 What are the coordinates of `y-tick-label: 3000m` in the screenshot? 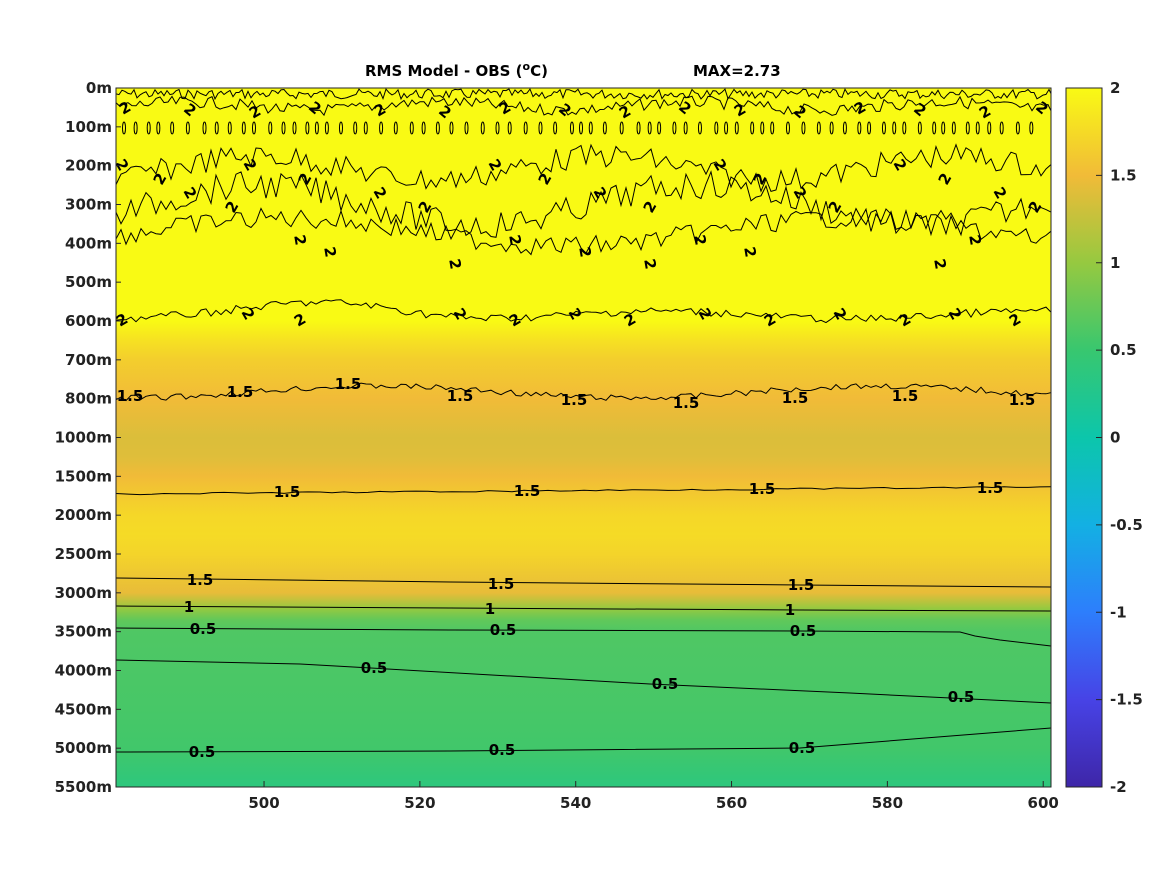 It's located at (83, 593).